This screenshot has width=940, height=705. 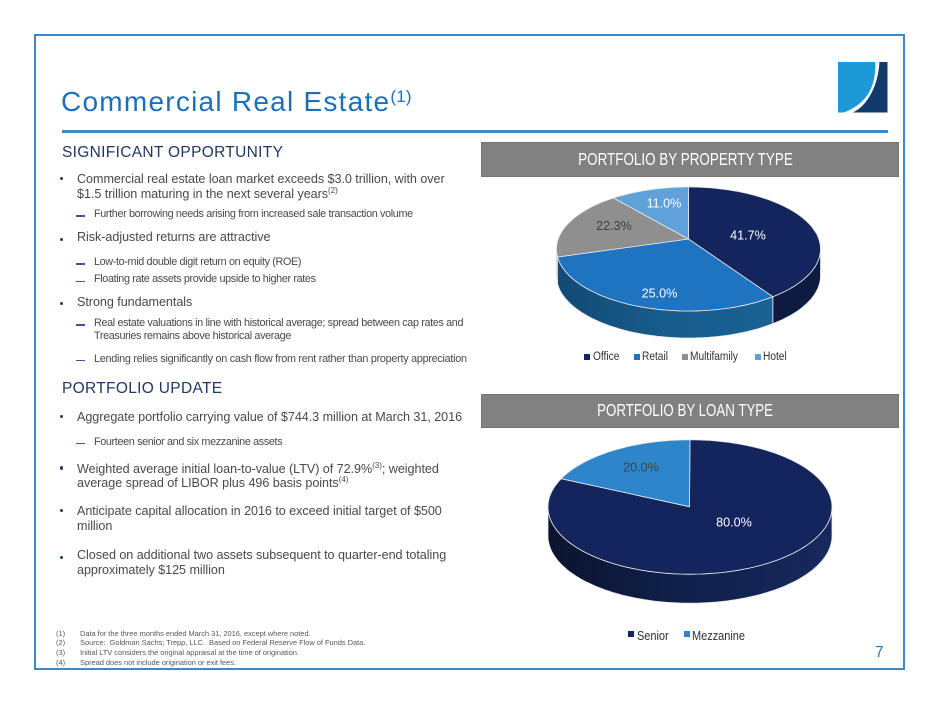 I want to click on svg-text: 20.0%, so click(x=641, y=468).